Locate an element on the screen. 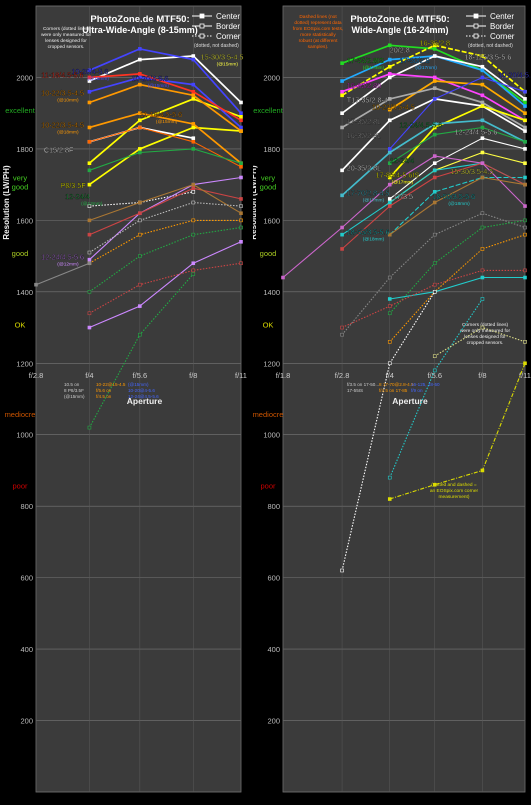 Image resolution: width=531 pixels, height=805 pixels. y-tick-label: 1800 is located at coordinates (271, 149).